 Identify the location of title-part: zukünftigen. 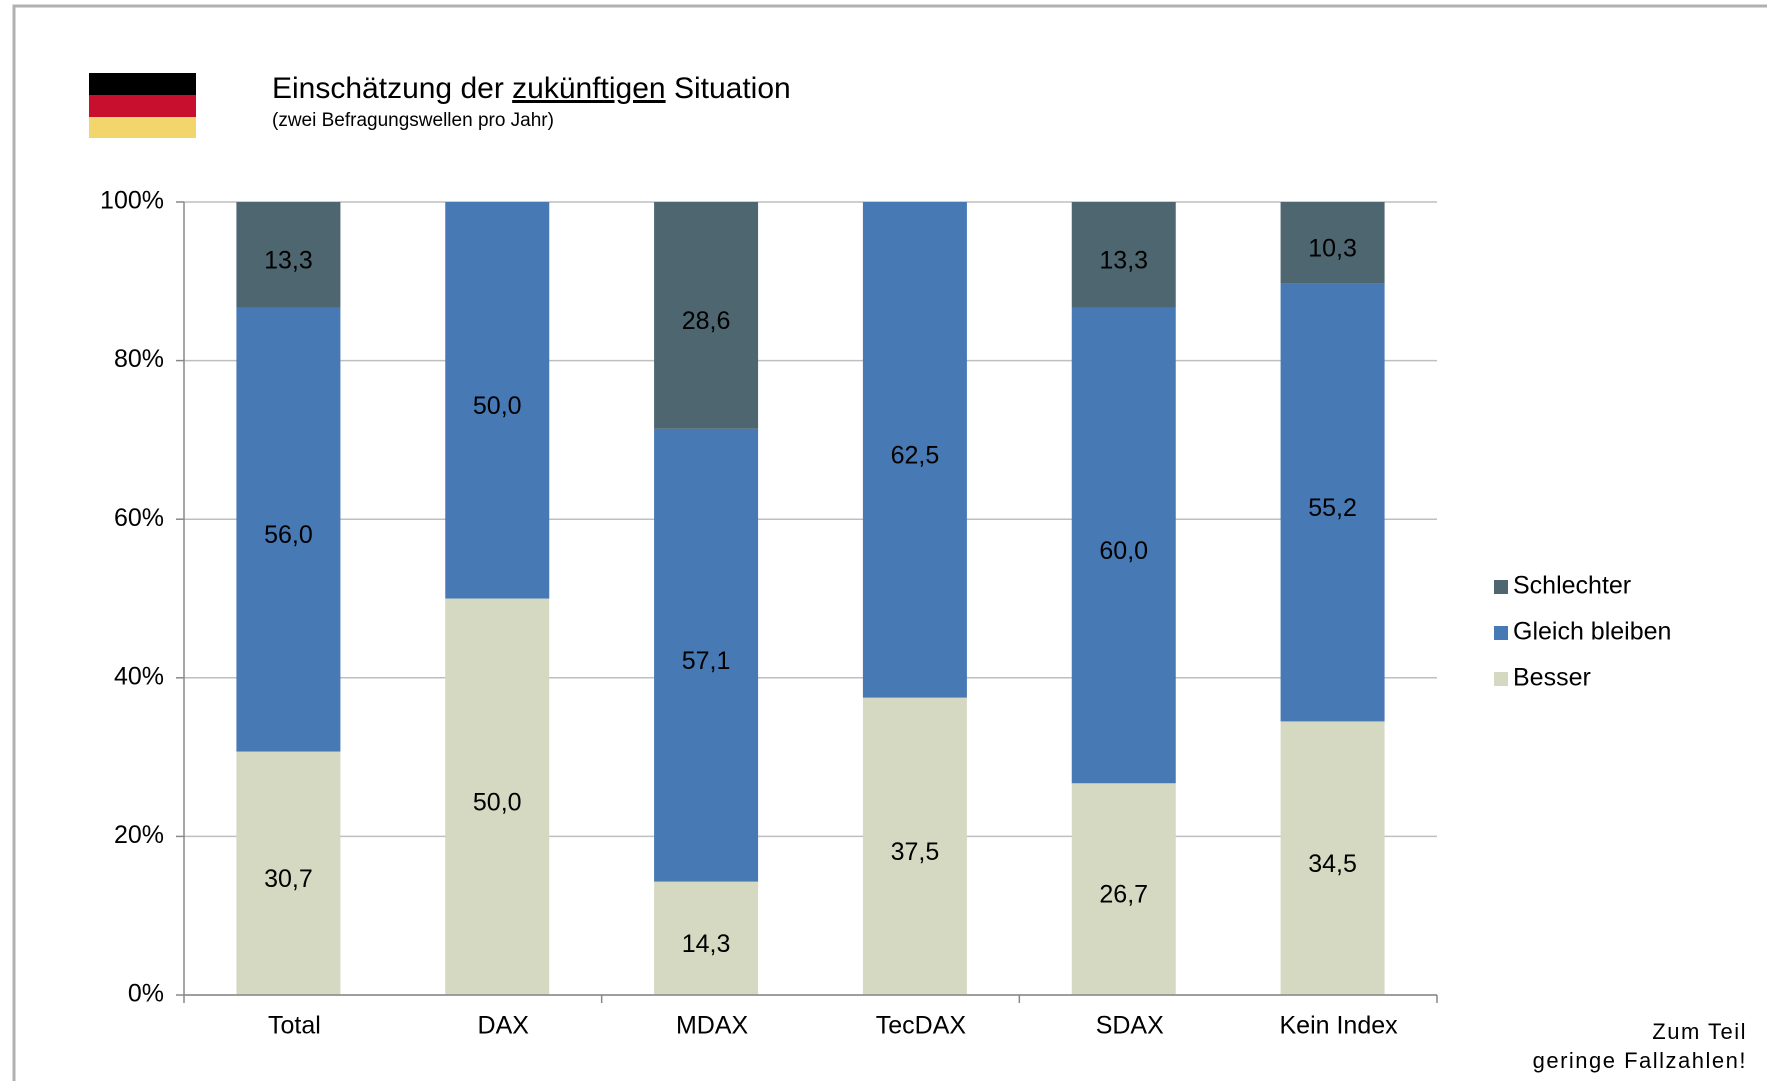
(588, 88).